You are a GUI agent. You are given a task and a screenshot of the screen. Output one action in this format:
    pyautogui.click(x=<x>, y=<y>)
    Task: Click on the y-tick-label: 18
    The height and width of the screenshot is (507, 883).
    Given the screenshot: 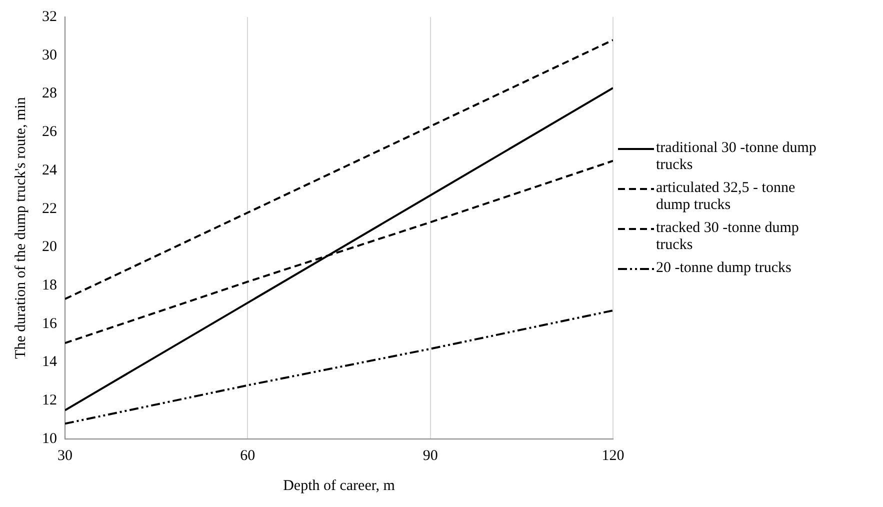 What is the action you would take?
    pyautogui.click(x=49, y=285)
    